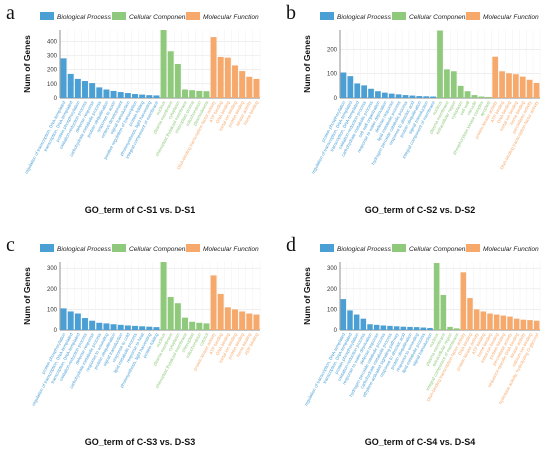 This screenshot has height=457, width=550. What do you see at coordinates (52, 42) in the screenshot?
I see `y-tick-label: 400` at bounding box center [52, 42].